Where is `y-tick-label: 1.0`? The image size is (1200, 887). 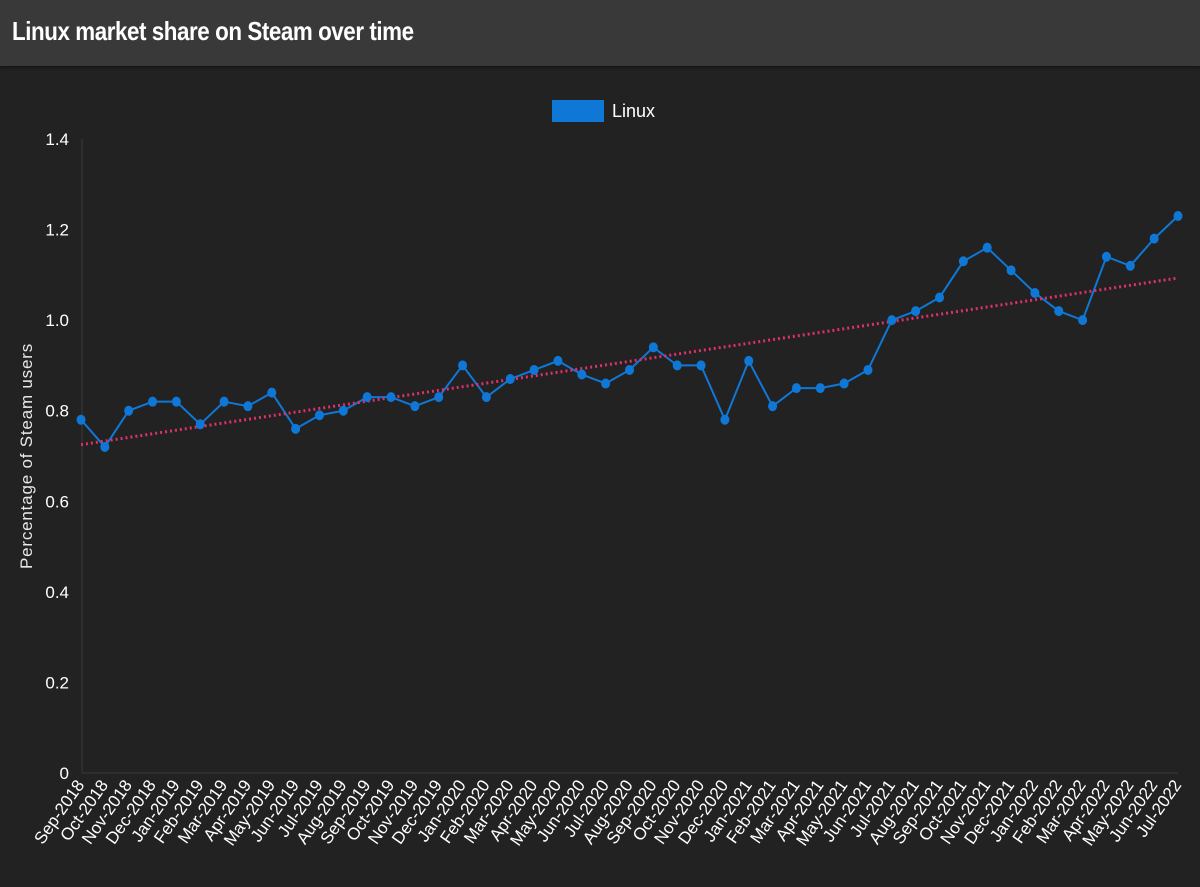
y-tick-label: 1.0 is located at coordinates (57, 320).